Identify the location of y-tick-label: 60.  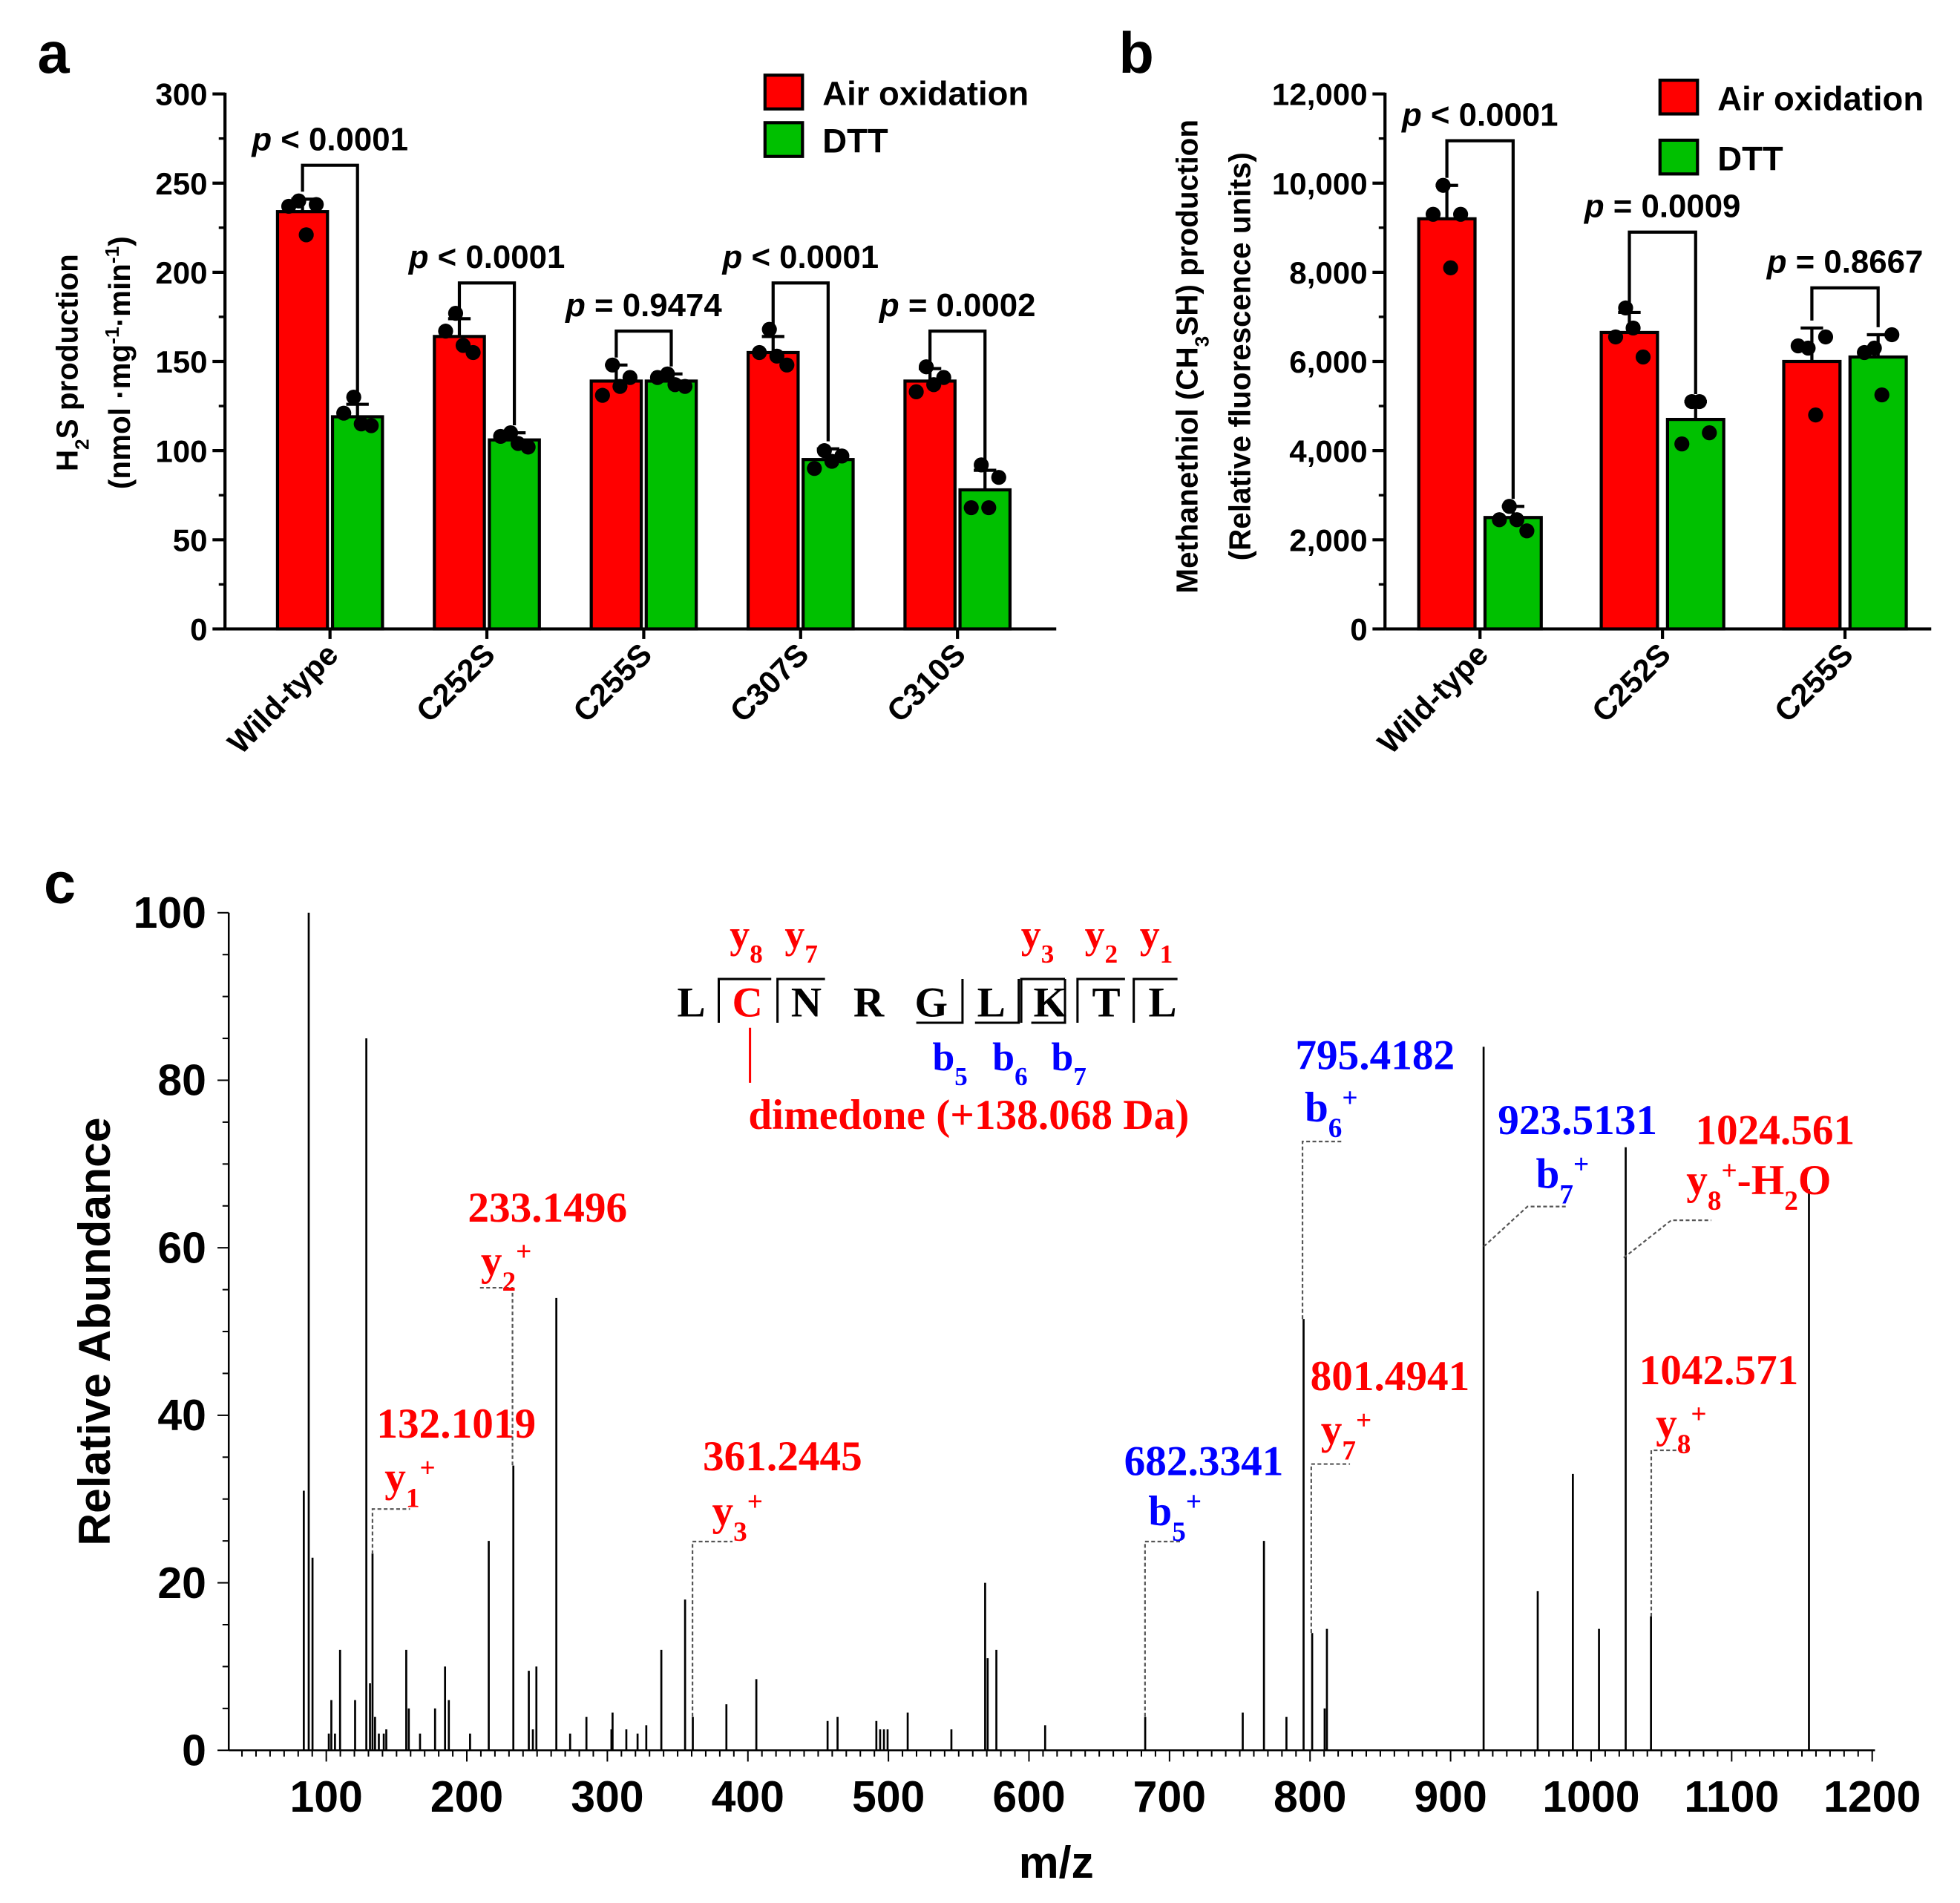
(181, 1248).